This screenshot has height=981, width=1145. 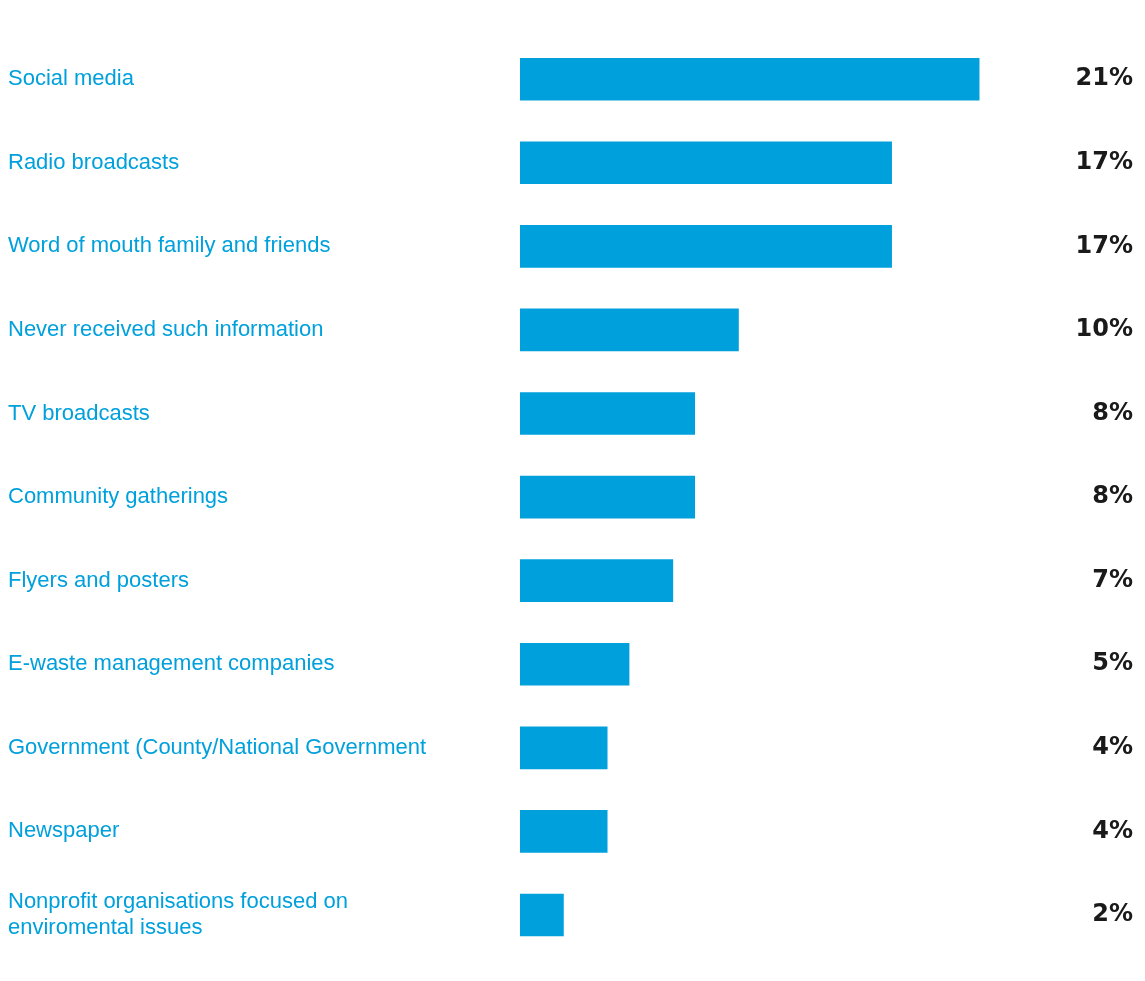 I want to click on y-tick-label: TV broadcasts, so click(x=79, y=412).